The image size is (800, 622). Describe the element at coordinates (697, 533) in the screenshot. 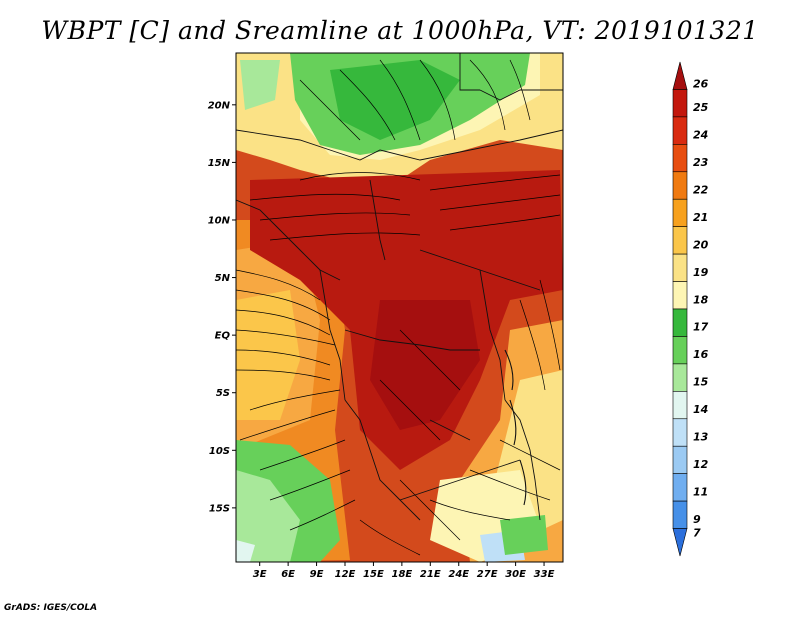

I see `colorbar-label-7: 7` at that location.